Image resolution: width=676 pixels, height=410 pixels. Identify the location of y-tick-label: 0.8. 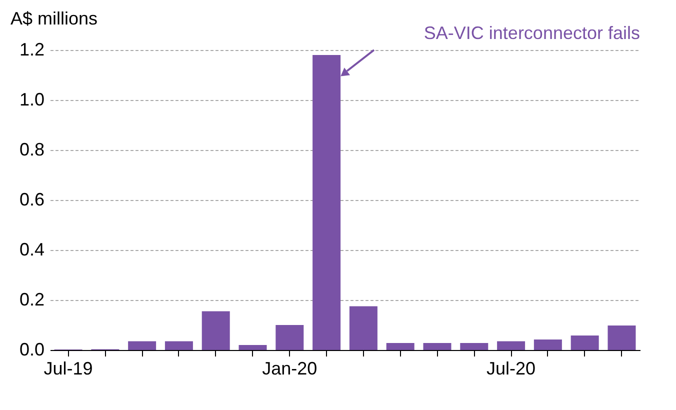
(31, 150).